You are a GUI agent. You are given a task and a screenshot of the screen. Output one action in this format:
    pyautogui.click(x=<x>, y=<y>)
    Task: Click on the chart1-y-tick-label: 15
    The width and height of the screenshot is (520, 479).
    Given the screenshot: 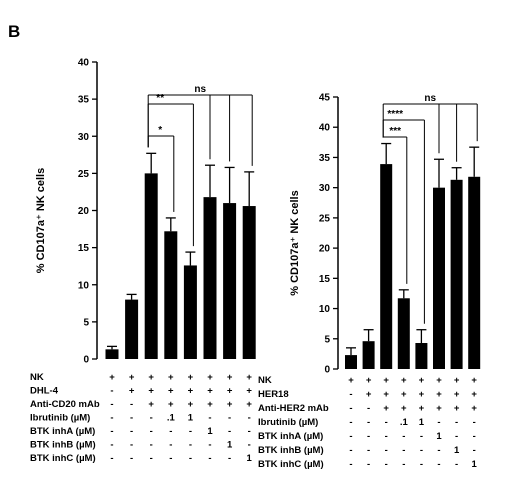 What is the action you would take?
    pyautogui.click(x=84, y=248)
    